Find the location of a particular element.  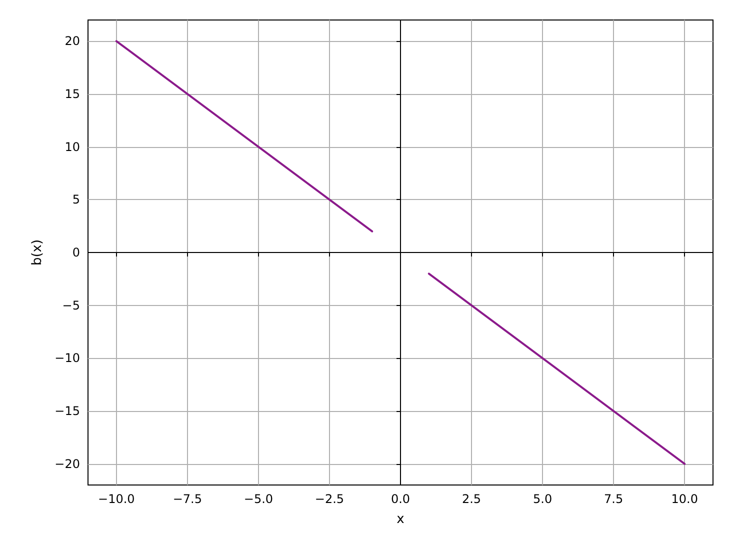

y-tick-label: 5 is located at coordinates (76, 199).